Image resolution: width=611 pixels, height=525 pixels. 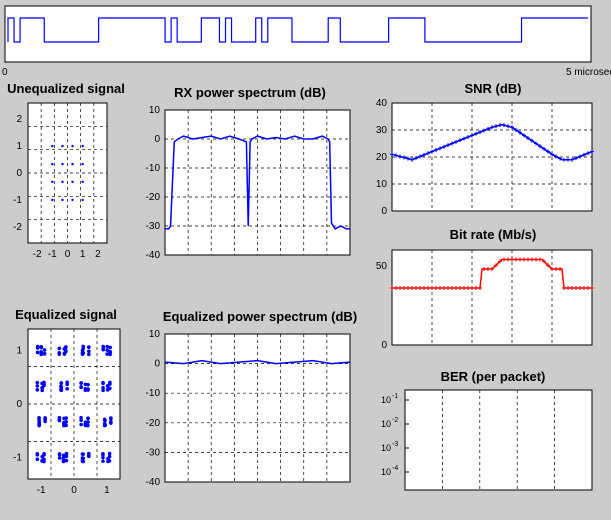 I want to click on rx-spectrum-title: RX power spectrum (dB), so click(x=250, y=92).